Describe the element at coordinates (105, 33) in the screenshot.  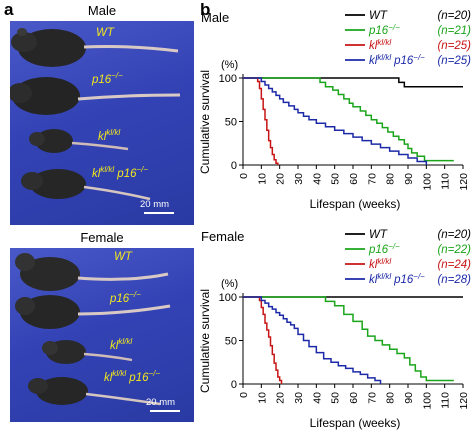
I see `male-label-wt: WT` at that location.